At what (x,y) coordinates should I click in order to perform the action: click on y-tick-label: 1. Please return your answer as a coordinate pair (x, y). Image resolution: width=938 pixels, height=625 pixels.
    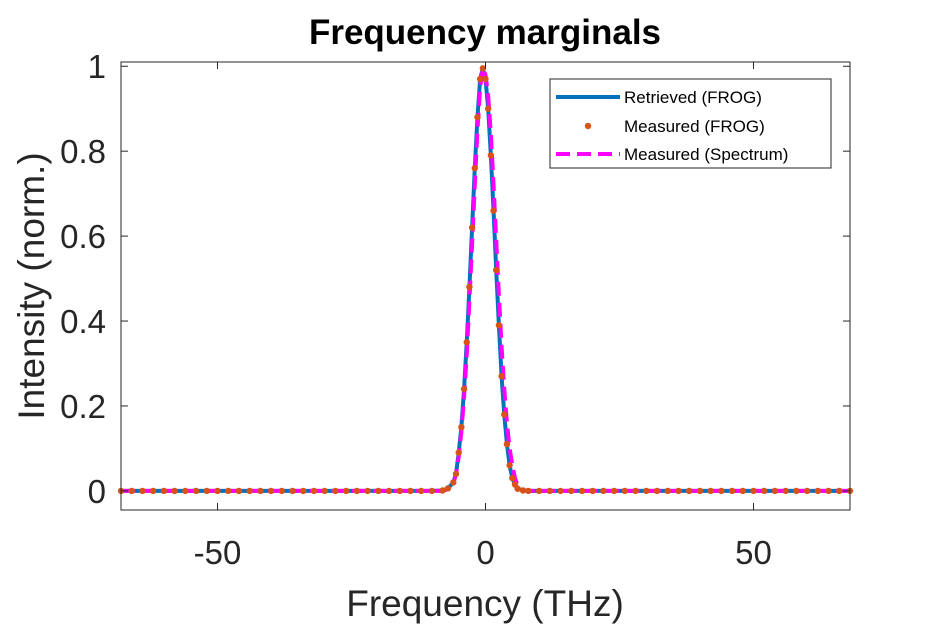
    Looking at the image, I should click on (97, 66).